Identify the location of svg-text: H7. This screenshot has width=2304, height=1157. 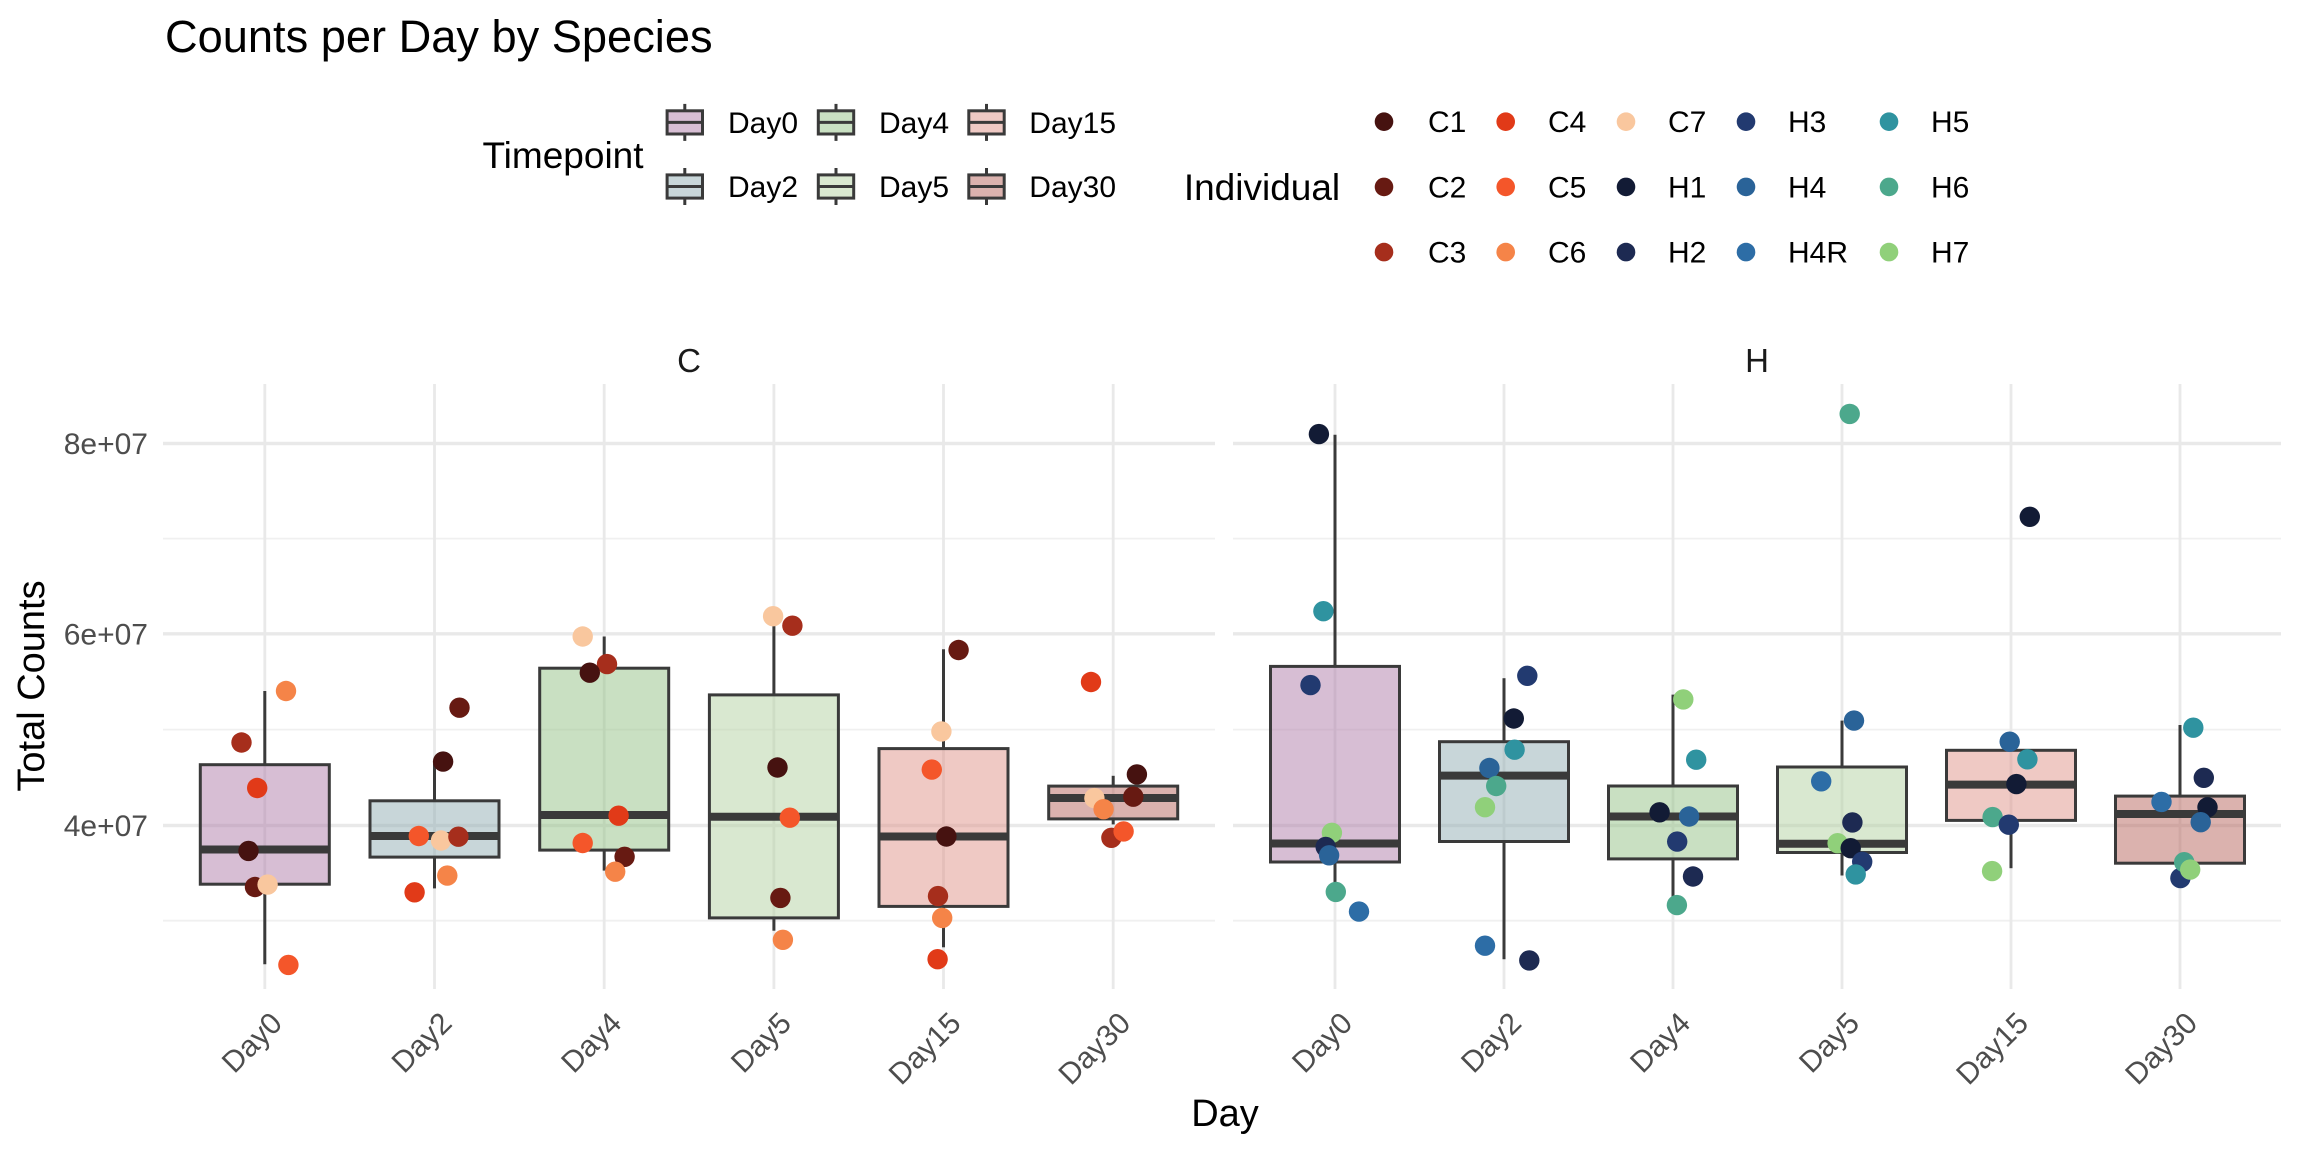
(1950, 253).